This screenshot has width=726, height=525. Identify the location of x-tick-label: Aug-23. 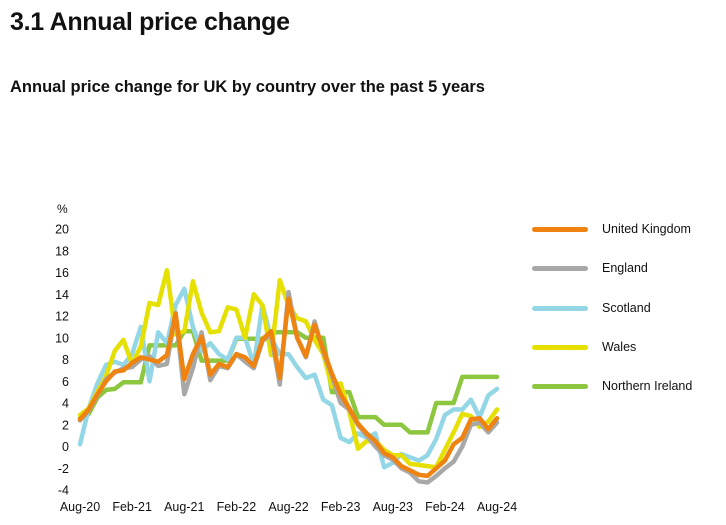
(393, 507).